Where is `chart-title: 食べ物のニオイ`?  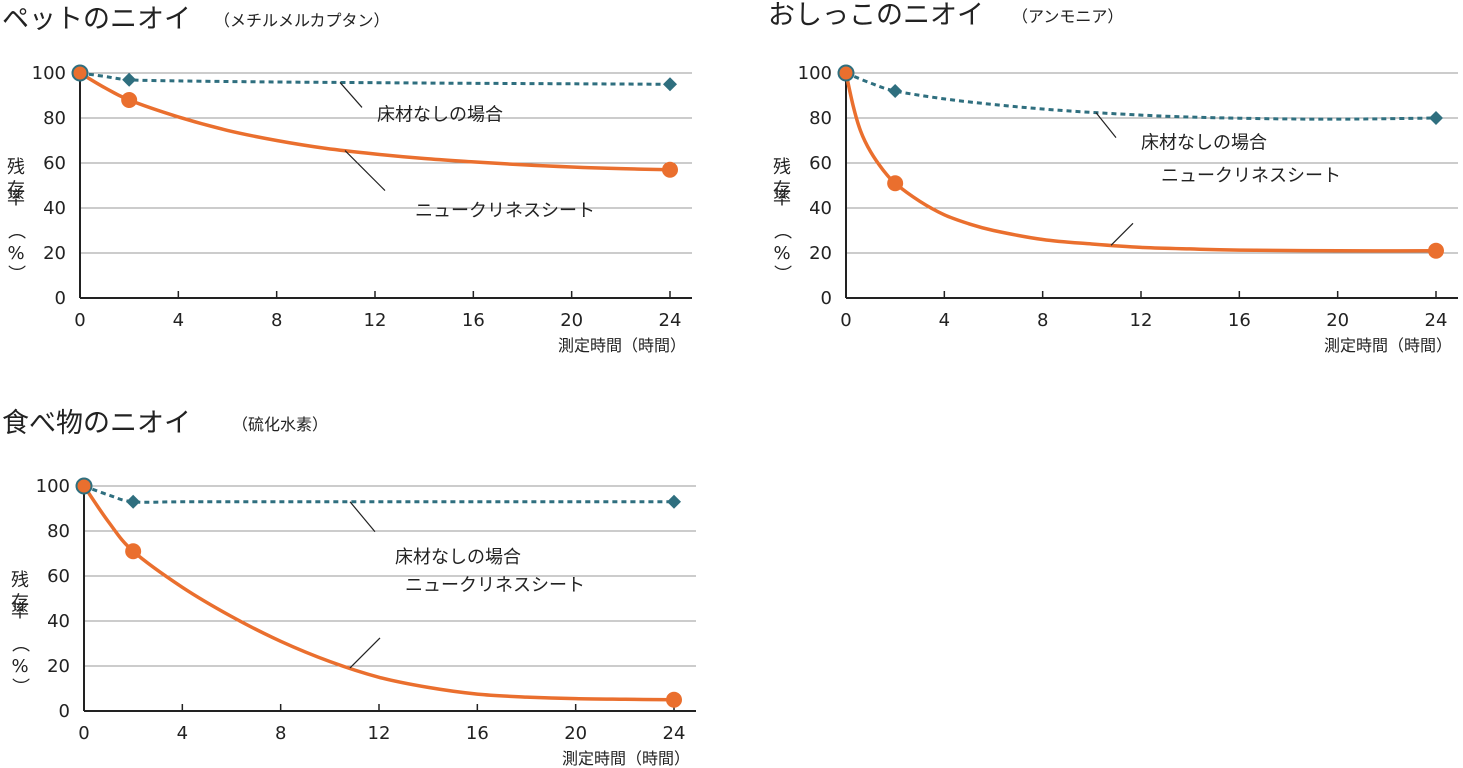 chart-title: 食べ物のニオイ is located at coordinates (96, 423).